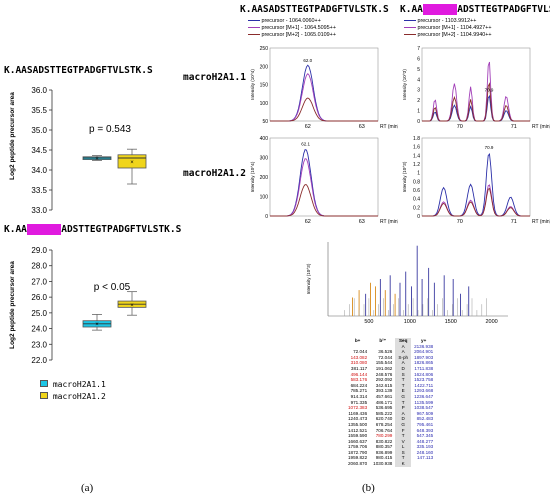 This screenshot has width=550, height=499. Describe the element at coordinates (425, 458) in the screenshot. I see `table-cell: 147.113` at that location.